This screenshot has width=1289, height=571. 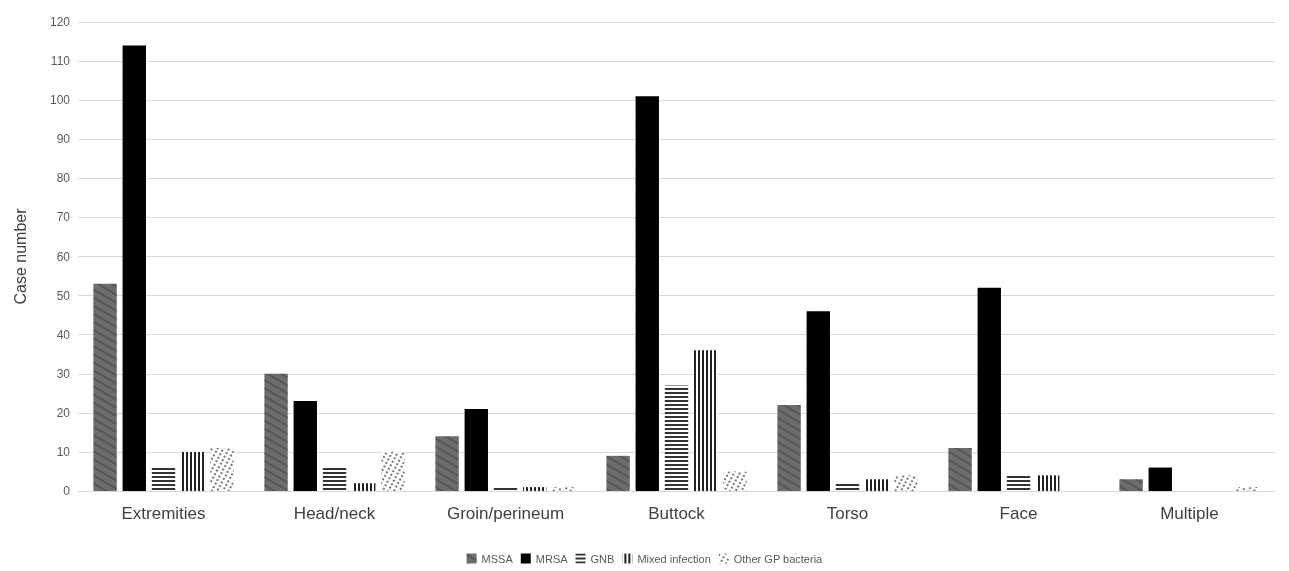 What do you see at coordinates (505, 513) in the screenshot?
I see `x-tick-label: Groin/perineum` at bounding box center [505, 513].